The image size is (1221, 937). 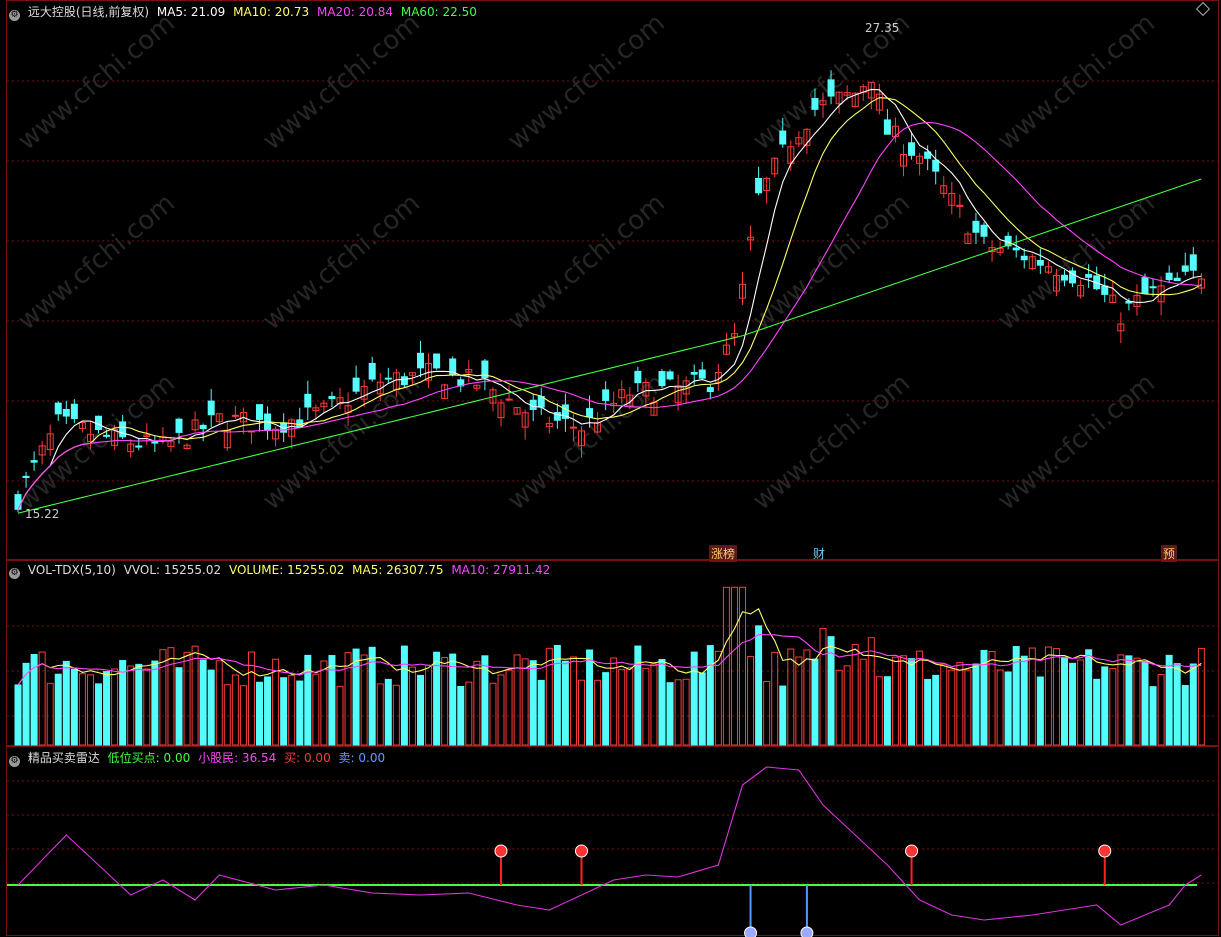 I want to click on volume-title: VOL-TDX(5,10), so click(x=71, y=570).